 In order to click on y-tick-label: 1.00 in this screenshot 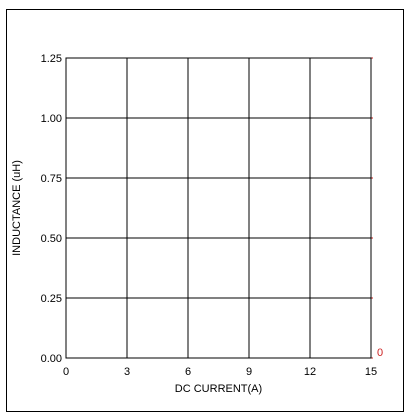, I will do `click(51, 119)`.